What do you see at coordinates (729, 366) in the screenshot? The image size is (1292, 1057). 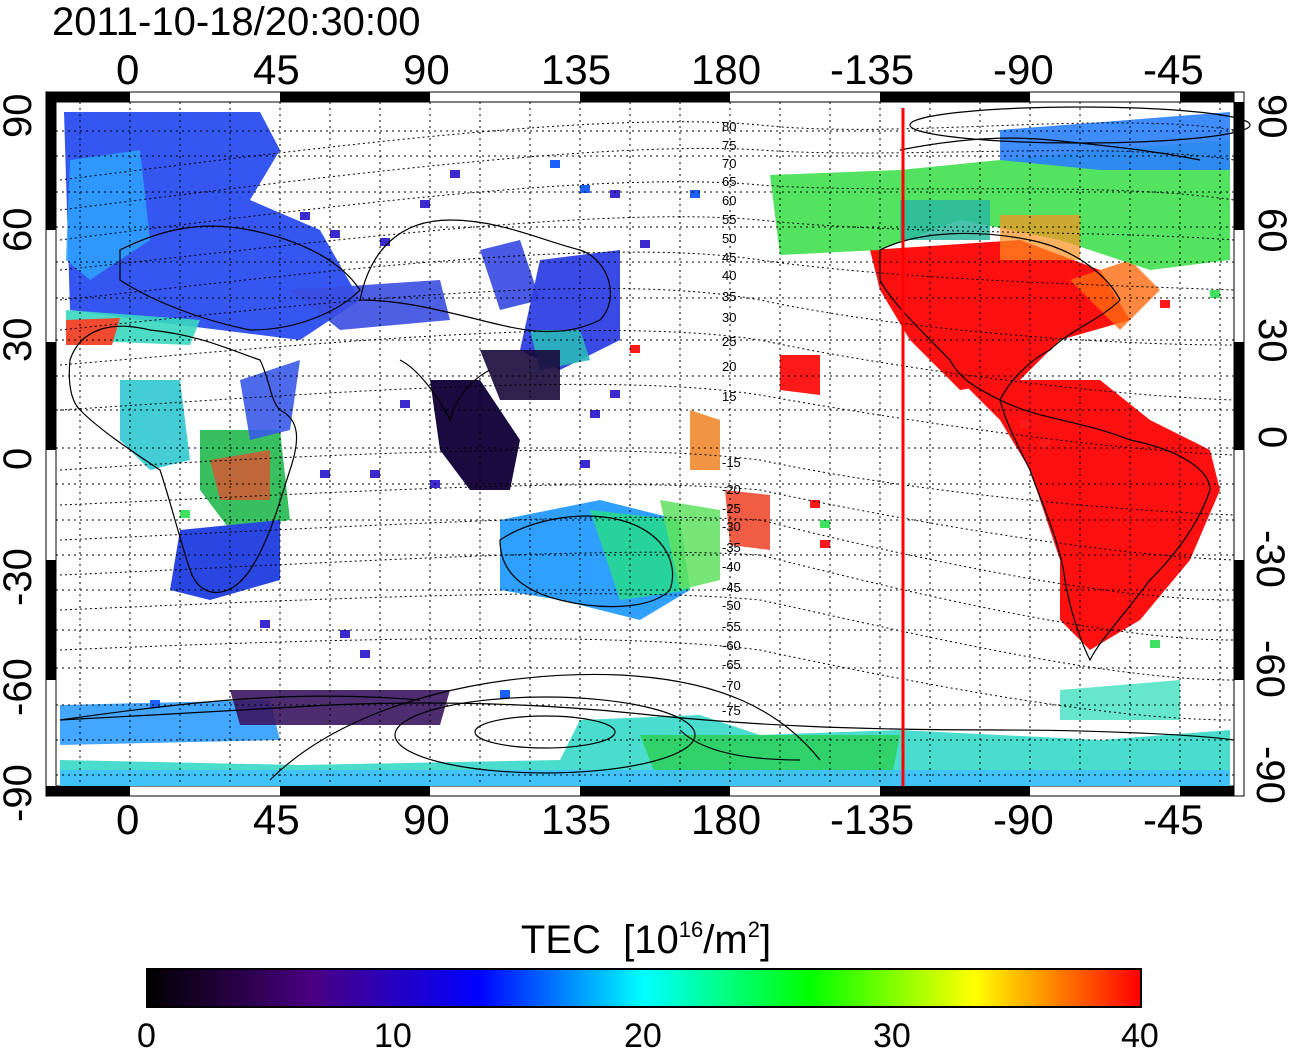 I see `contour-label: 20` at bounding box center [729, 366].